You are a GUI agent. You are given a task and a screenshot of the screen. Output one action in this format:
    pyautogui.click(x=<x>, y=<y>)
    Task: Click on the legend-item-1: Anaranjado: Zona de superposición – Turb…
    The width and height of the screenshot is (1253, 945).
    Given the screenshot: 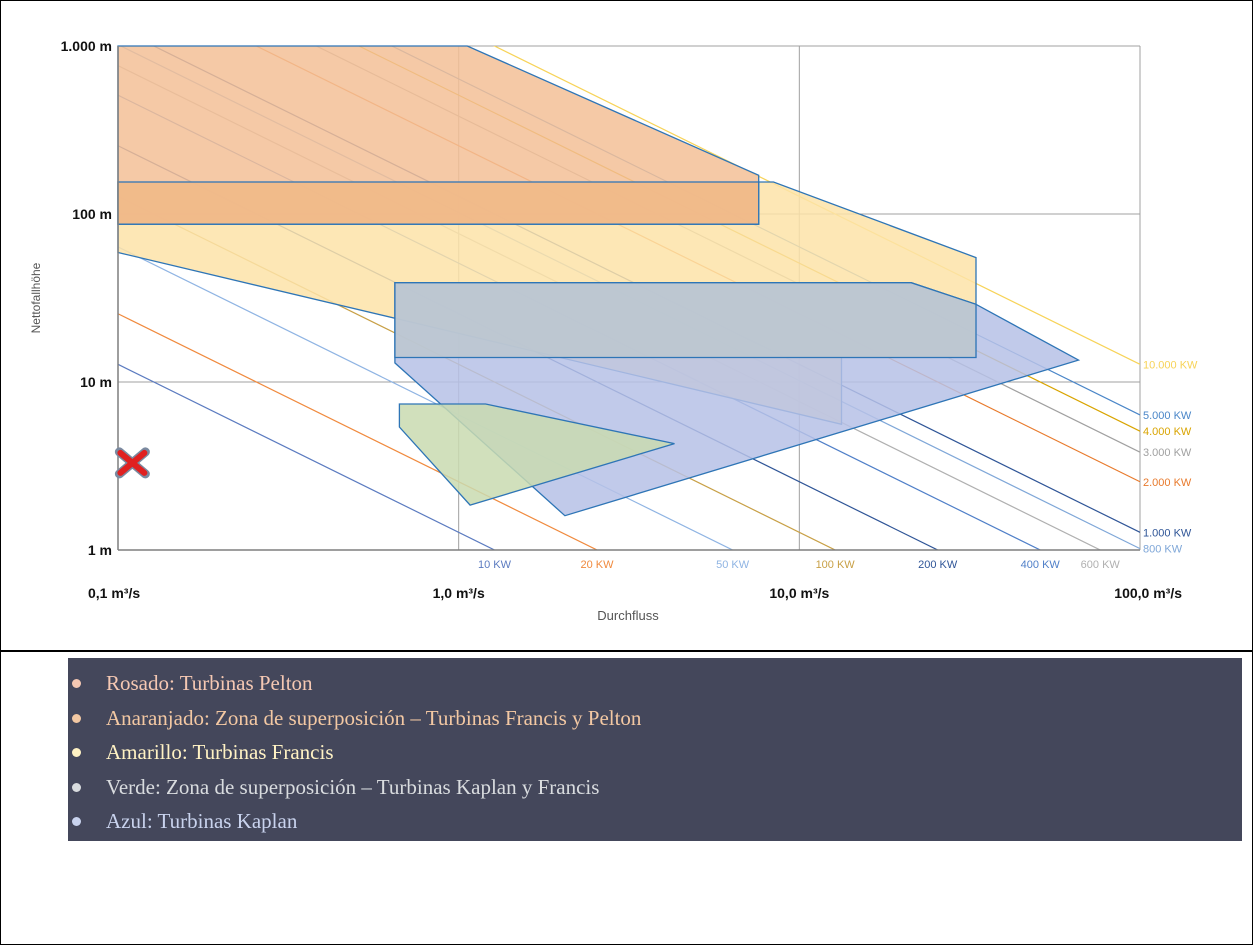 What is the action you would take?
    pyautogui.click(x=655, y=718)
    